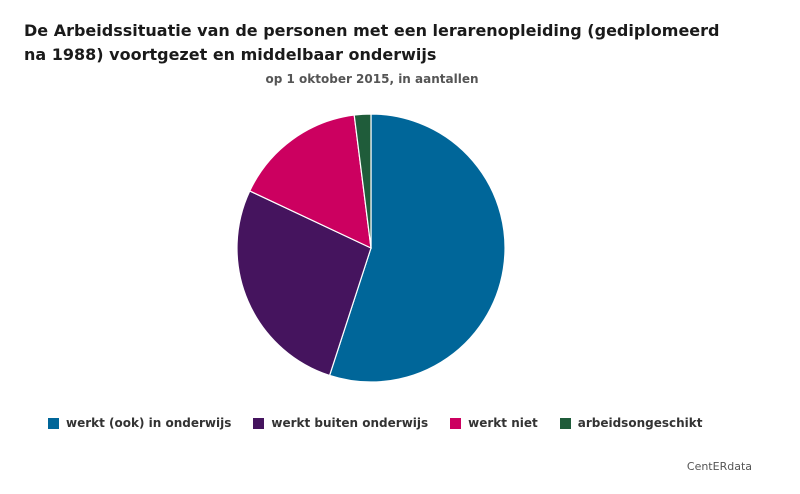 Image resolution: width=800 pixels, height=494 pixels. I want to click on legend-item-arbeidsongeschikt: arbeidsongeschikt, so click(631, 423).